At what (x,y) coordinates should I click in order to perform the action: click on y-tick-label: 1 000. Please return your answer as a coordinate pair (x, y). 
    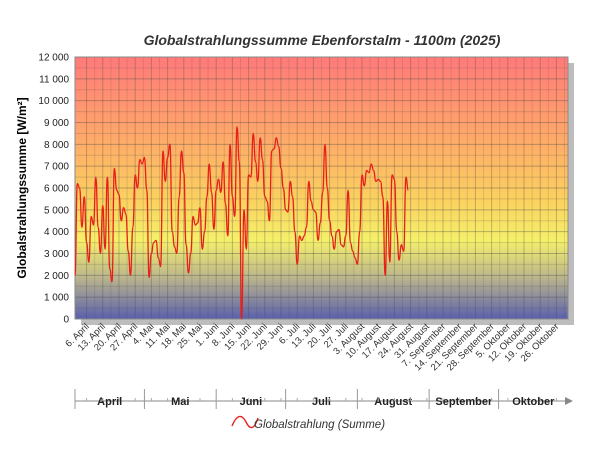
    Looking at the image, I should click on (56, 298).